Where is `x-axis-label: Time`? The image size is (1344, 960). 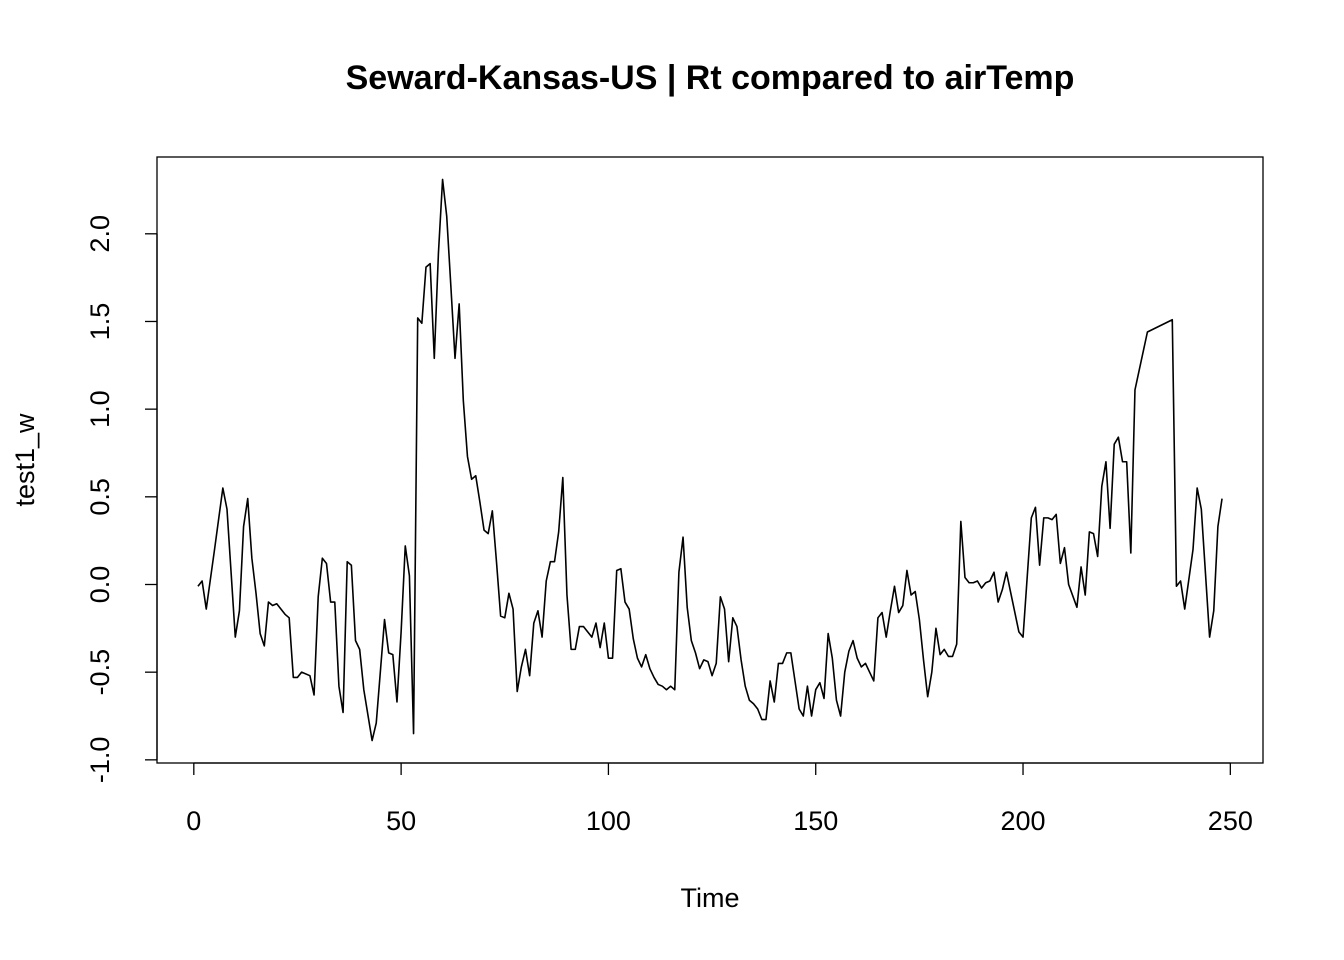
x-axis-label: Time is located at coordinates (710, 898).